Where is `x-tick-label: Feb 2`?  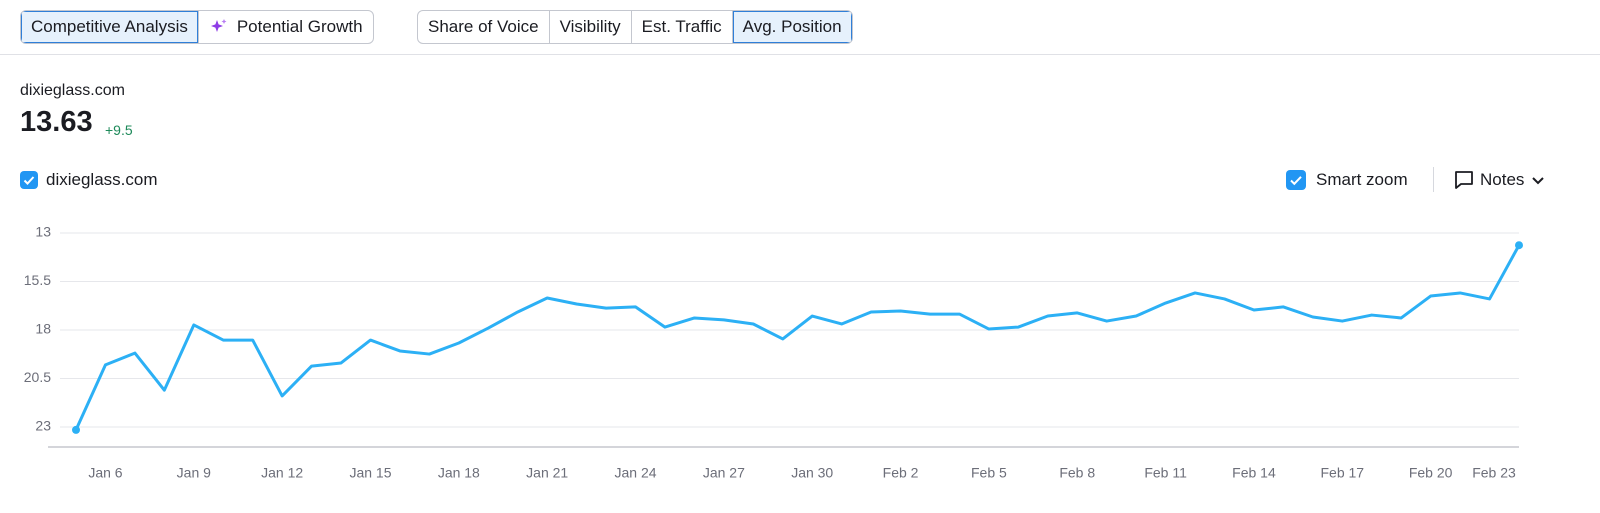 x-tick-label: Feb 2 is located at coordinates (901, 473).